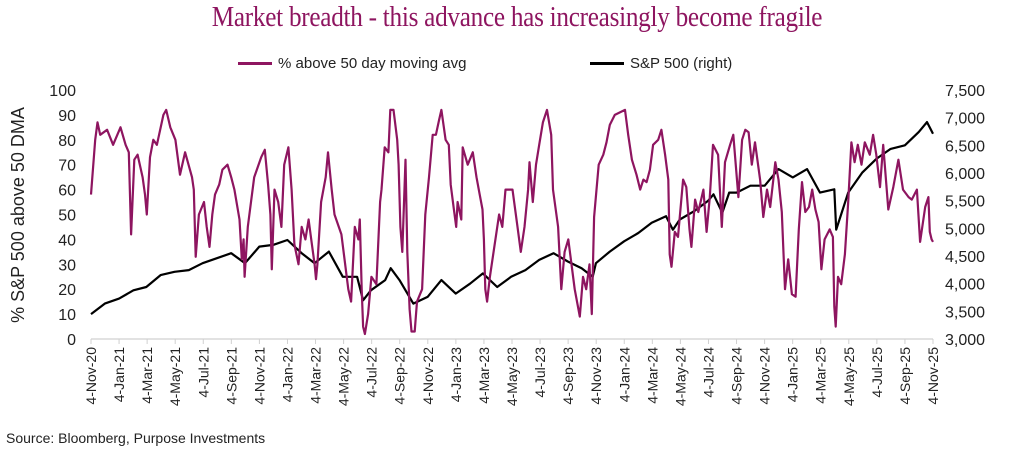  What do you see at coordinates (965, 146) in the screenshot?
I see `y2-tick-label: 6,500` at bounding box center [965, 146].